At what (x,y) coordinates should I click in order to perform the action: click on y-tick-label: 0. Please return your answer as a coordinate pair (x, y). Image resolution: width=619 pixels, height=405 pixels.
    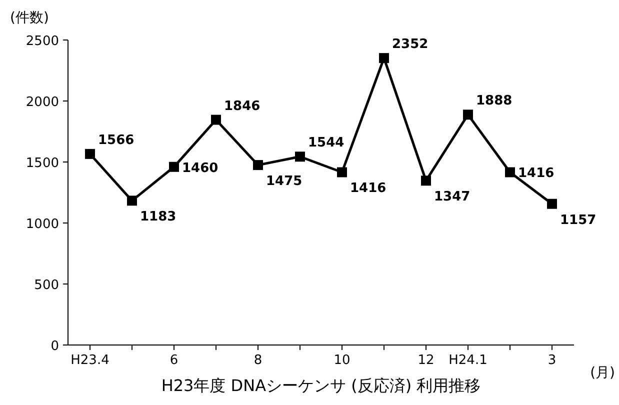
    Looking at the image, I should click on (54, 346).